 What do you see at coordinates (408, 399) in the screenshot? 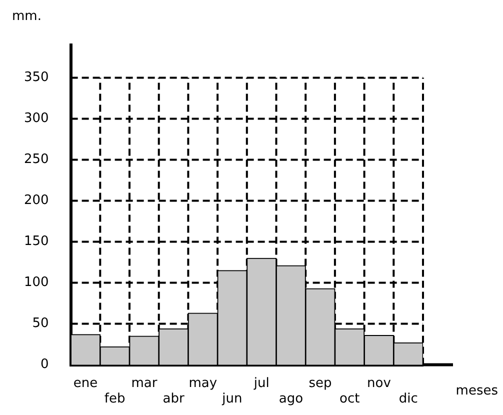
I see `x-tick-label: dic` at bounding box center [408, 399].